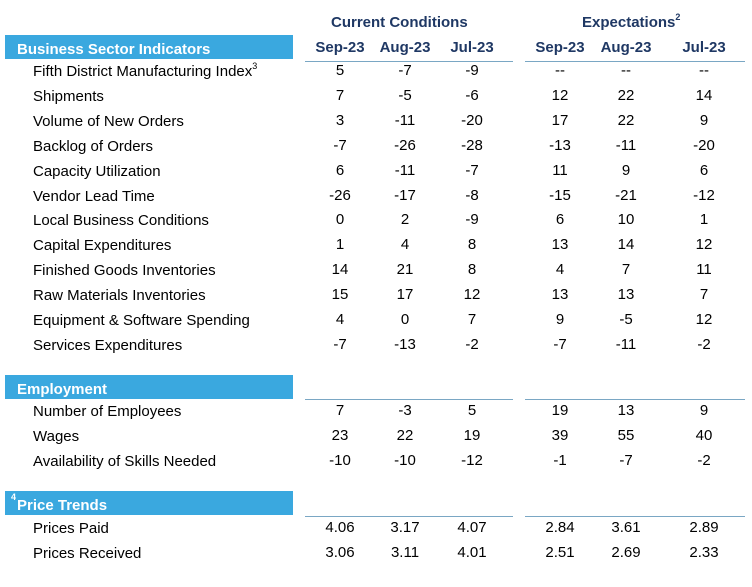  I want to click on table-cell: 8, so click(472, 270).